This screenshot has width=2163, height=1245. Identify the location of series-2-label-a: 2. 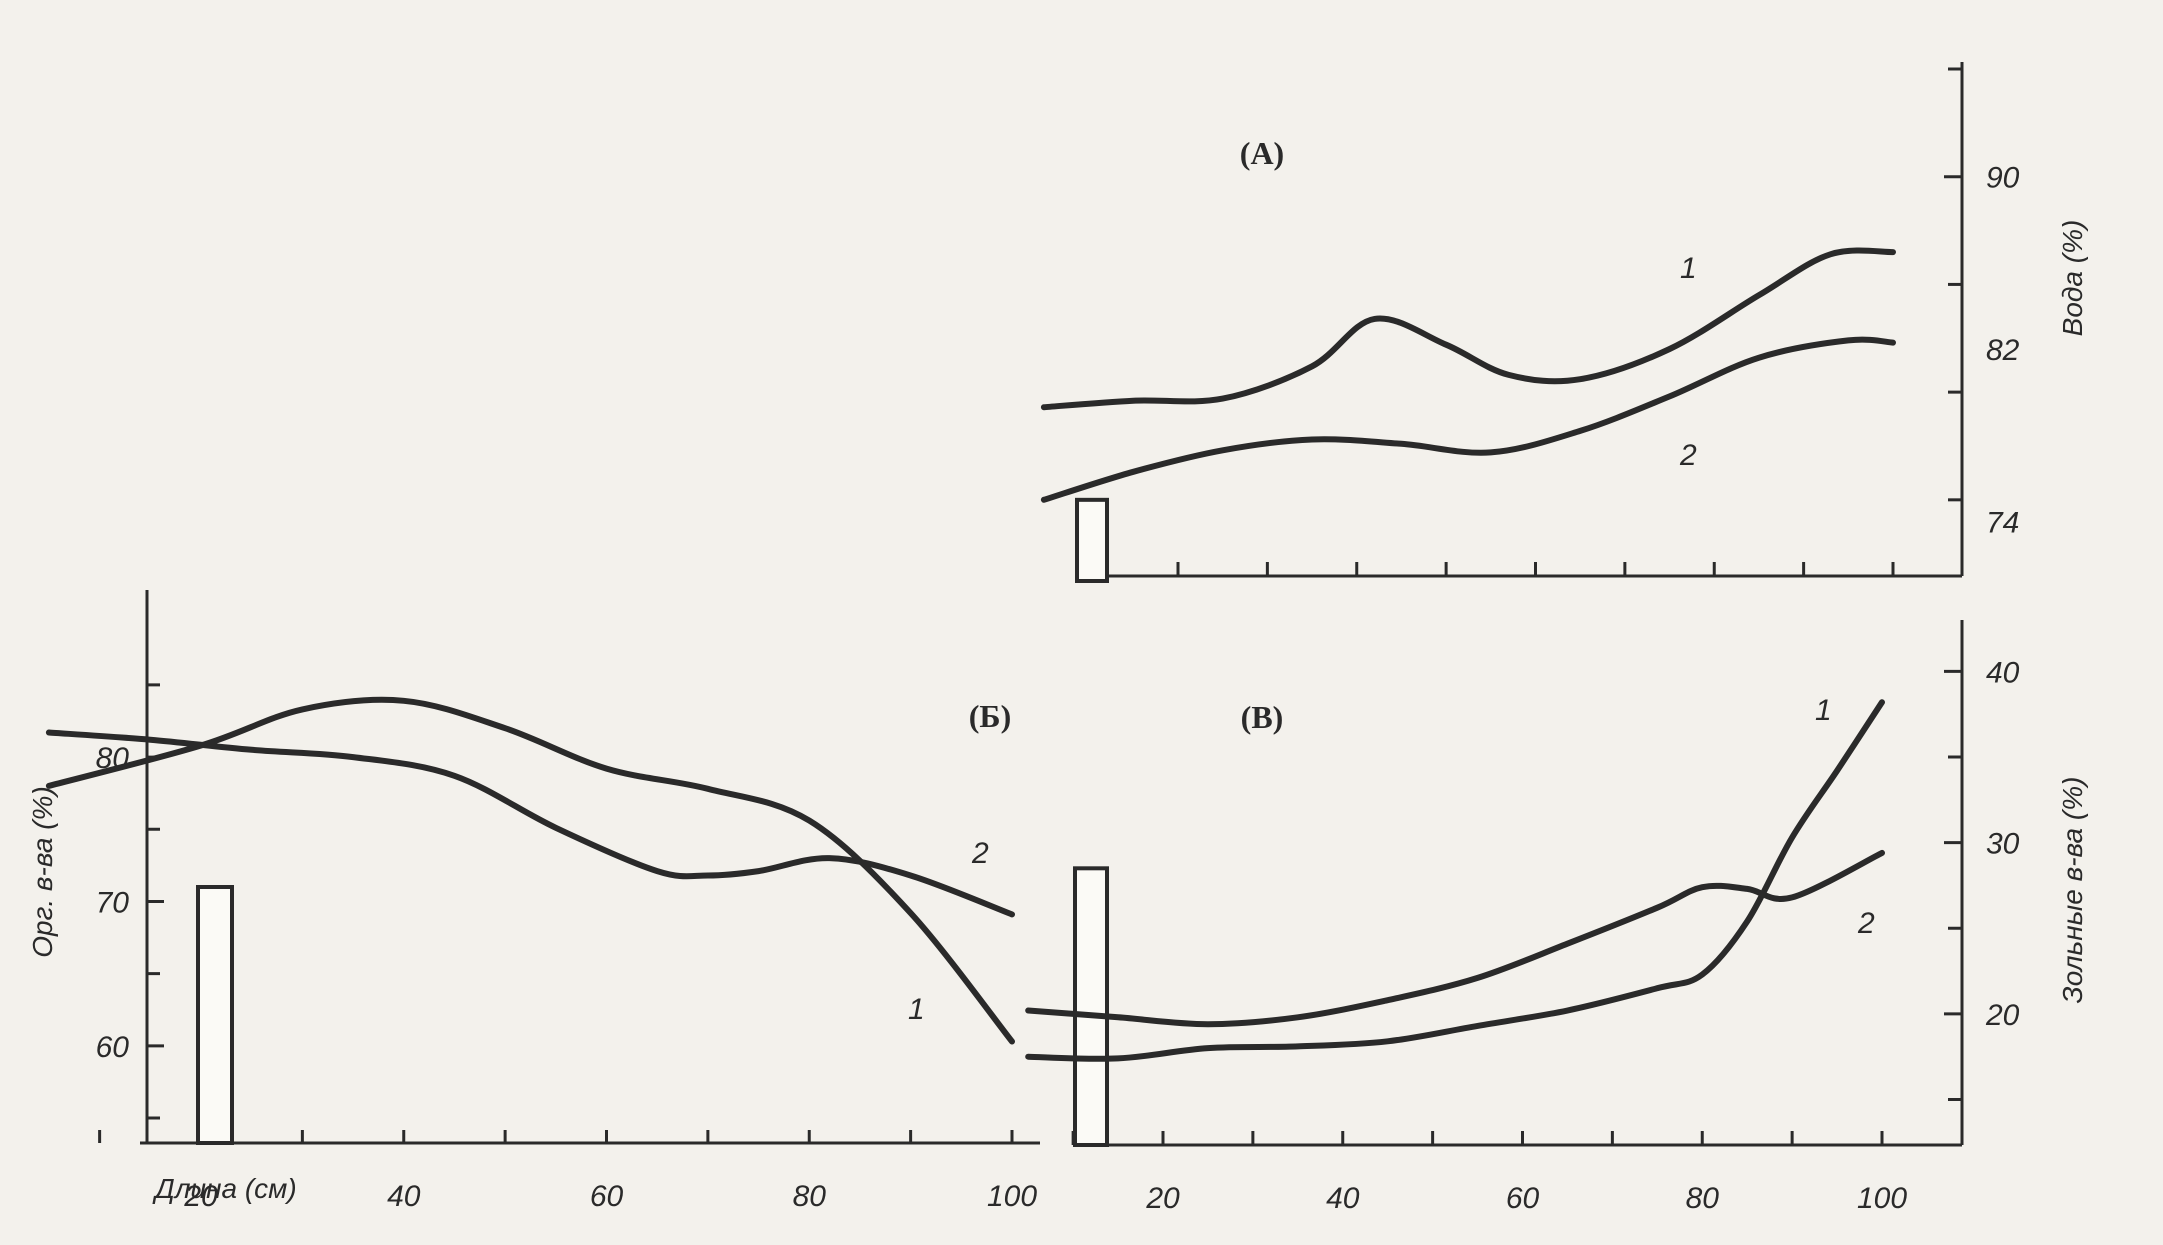
(1688, 455).